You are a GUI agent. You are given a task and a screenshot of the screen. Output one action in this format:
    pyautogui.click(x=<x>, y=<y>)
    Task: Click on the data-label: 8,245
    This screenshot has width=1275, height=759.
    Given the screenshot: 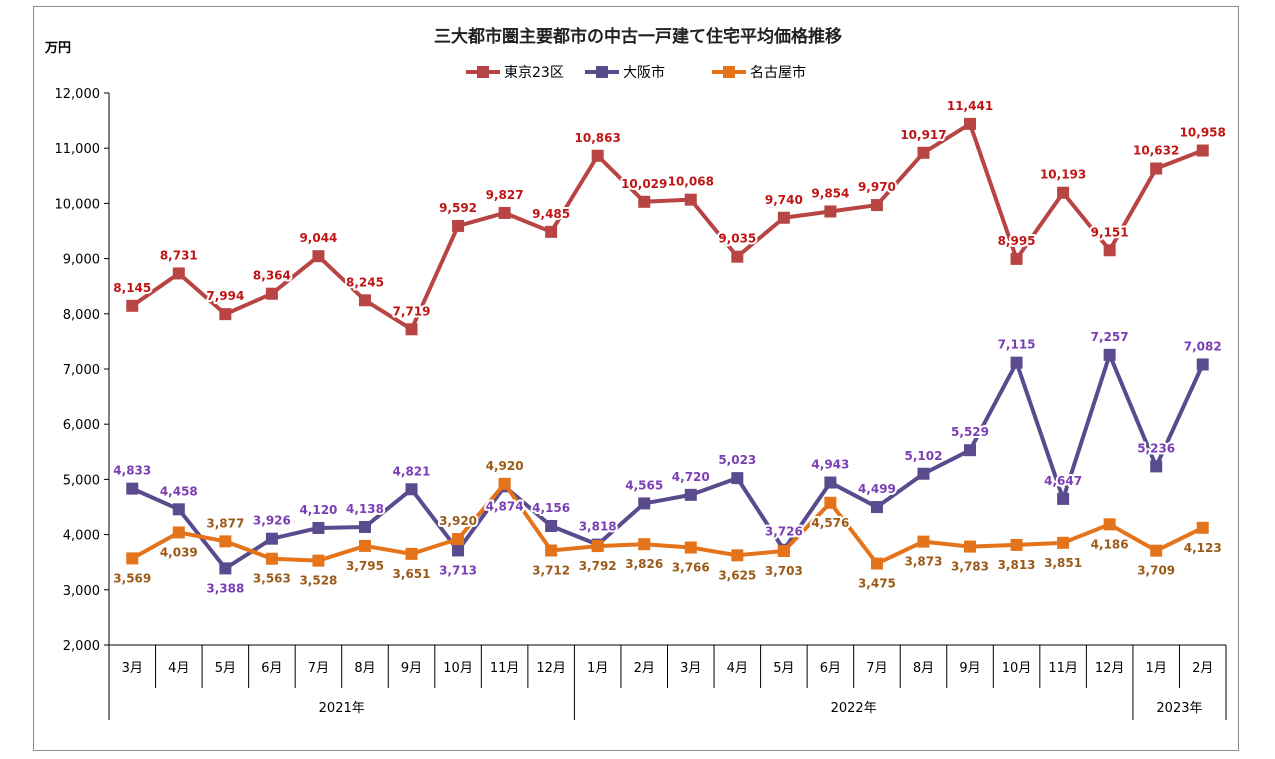 What is the action you would take?
    pyautogui.click(x=365, y=282)
    